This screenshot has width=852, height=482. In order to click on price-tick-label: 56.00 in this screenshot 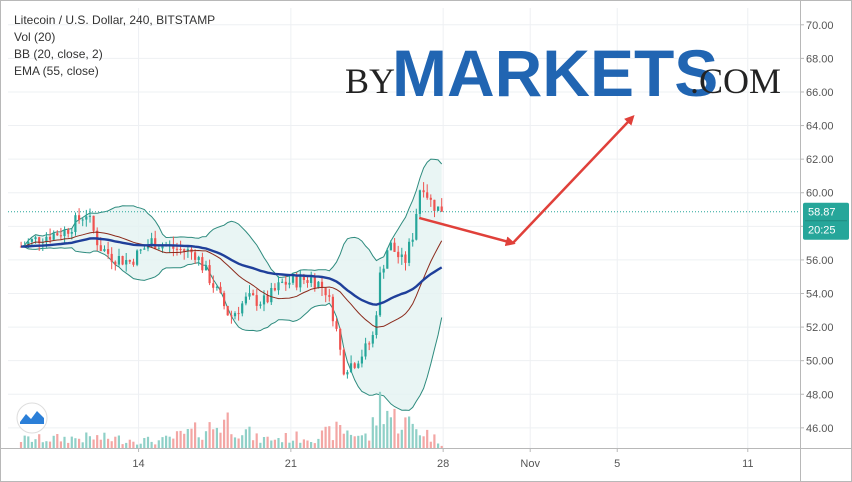, I will do `click(820, 261)`.